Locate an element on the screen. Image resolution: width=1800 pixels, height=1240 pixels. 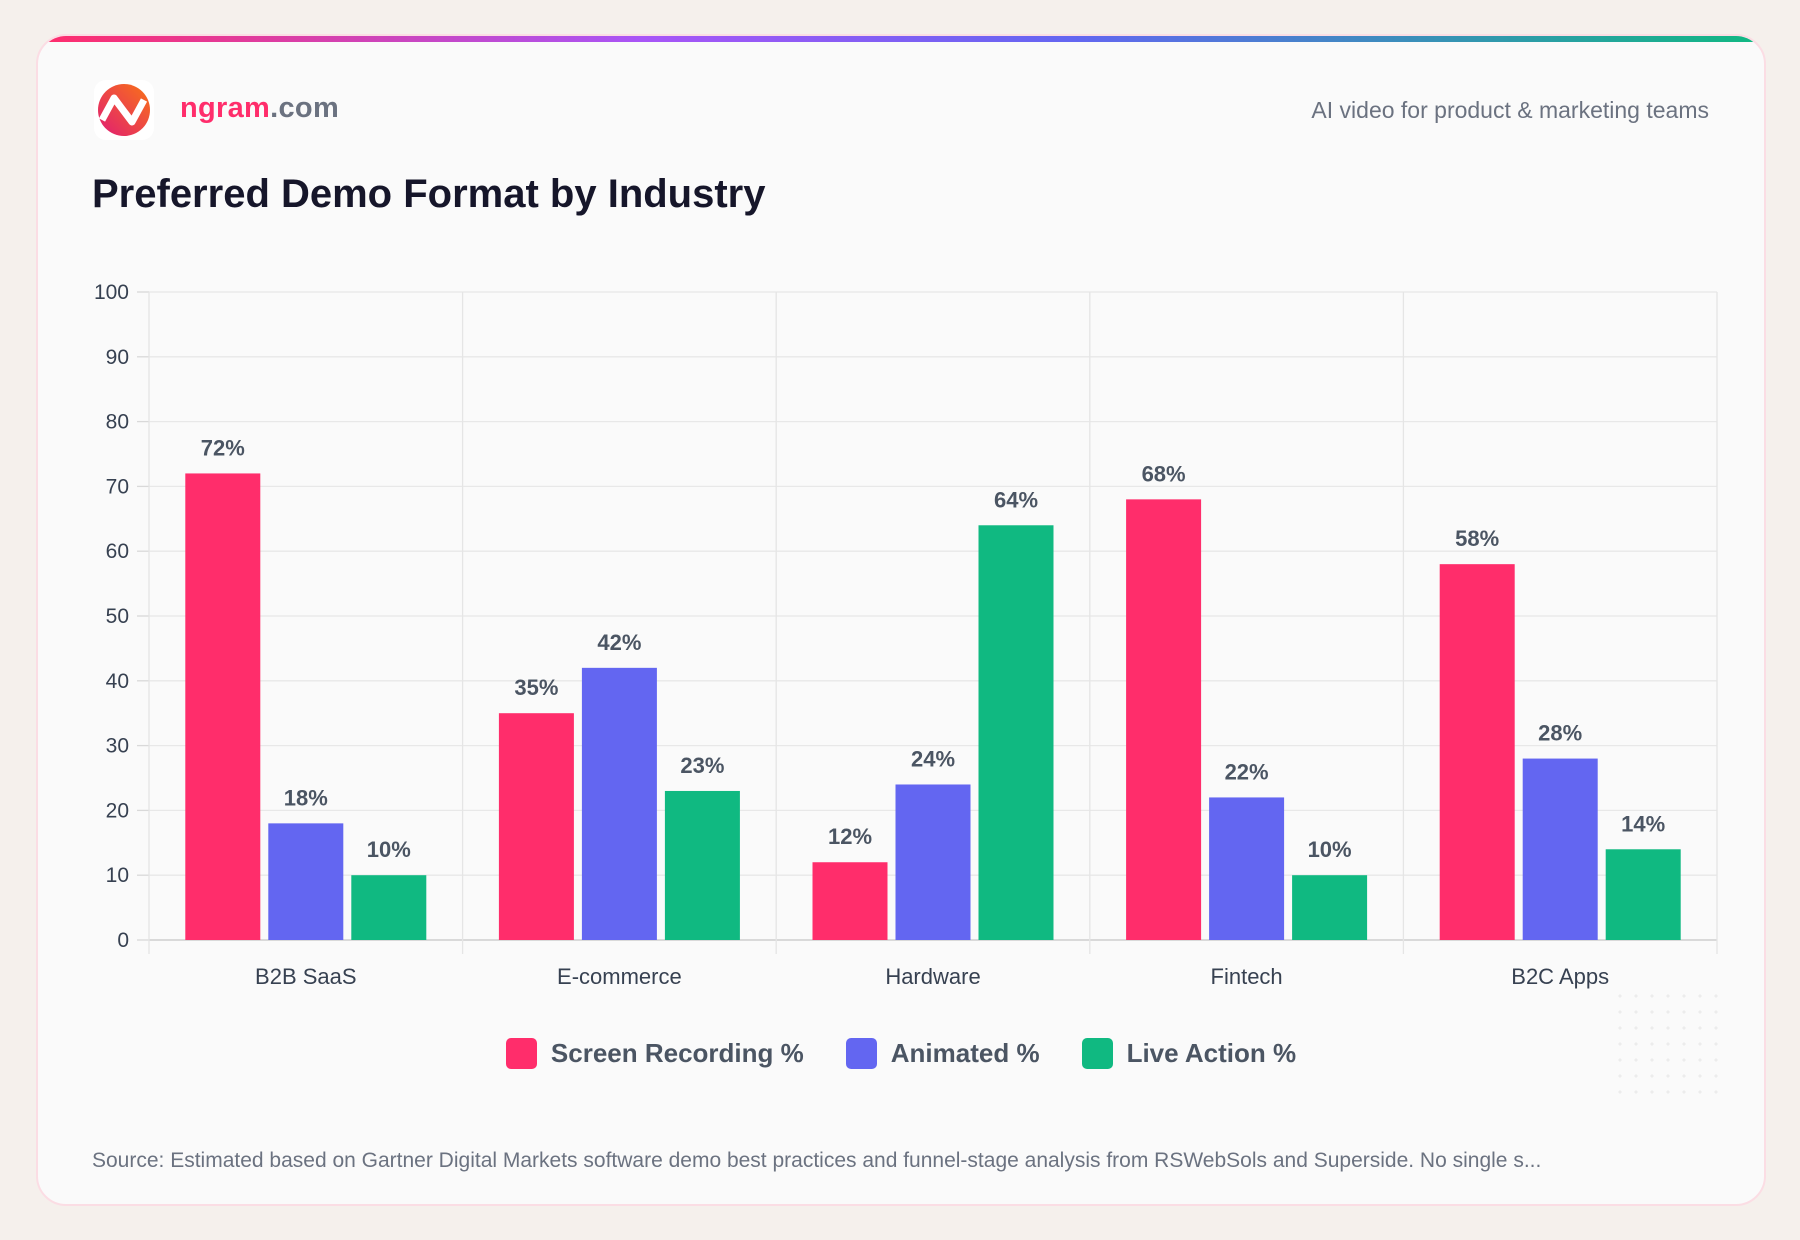
y-tick-label: 50 is located at coordinates (117, 616).